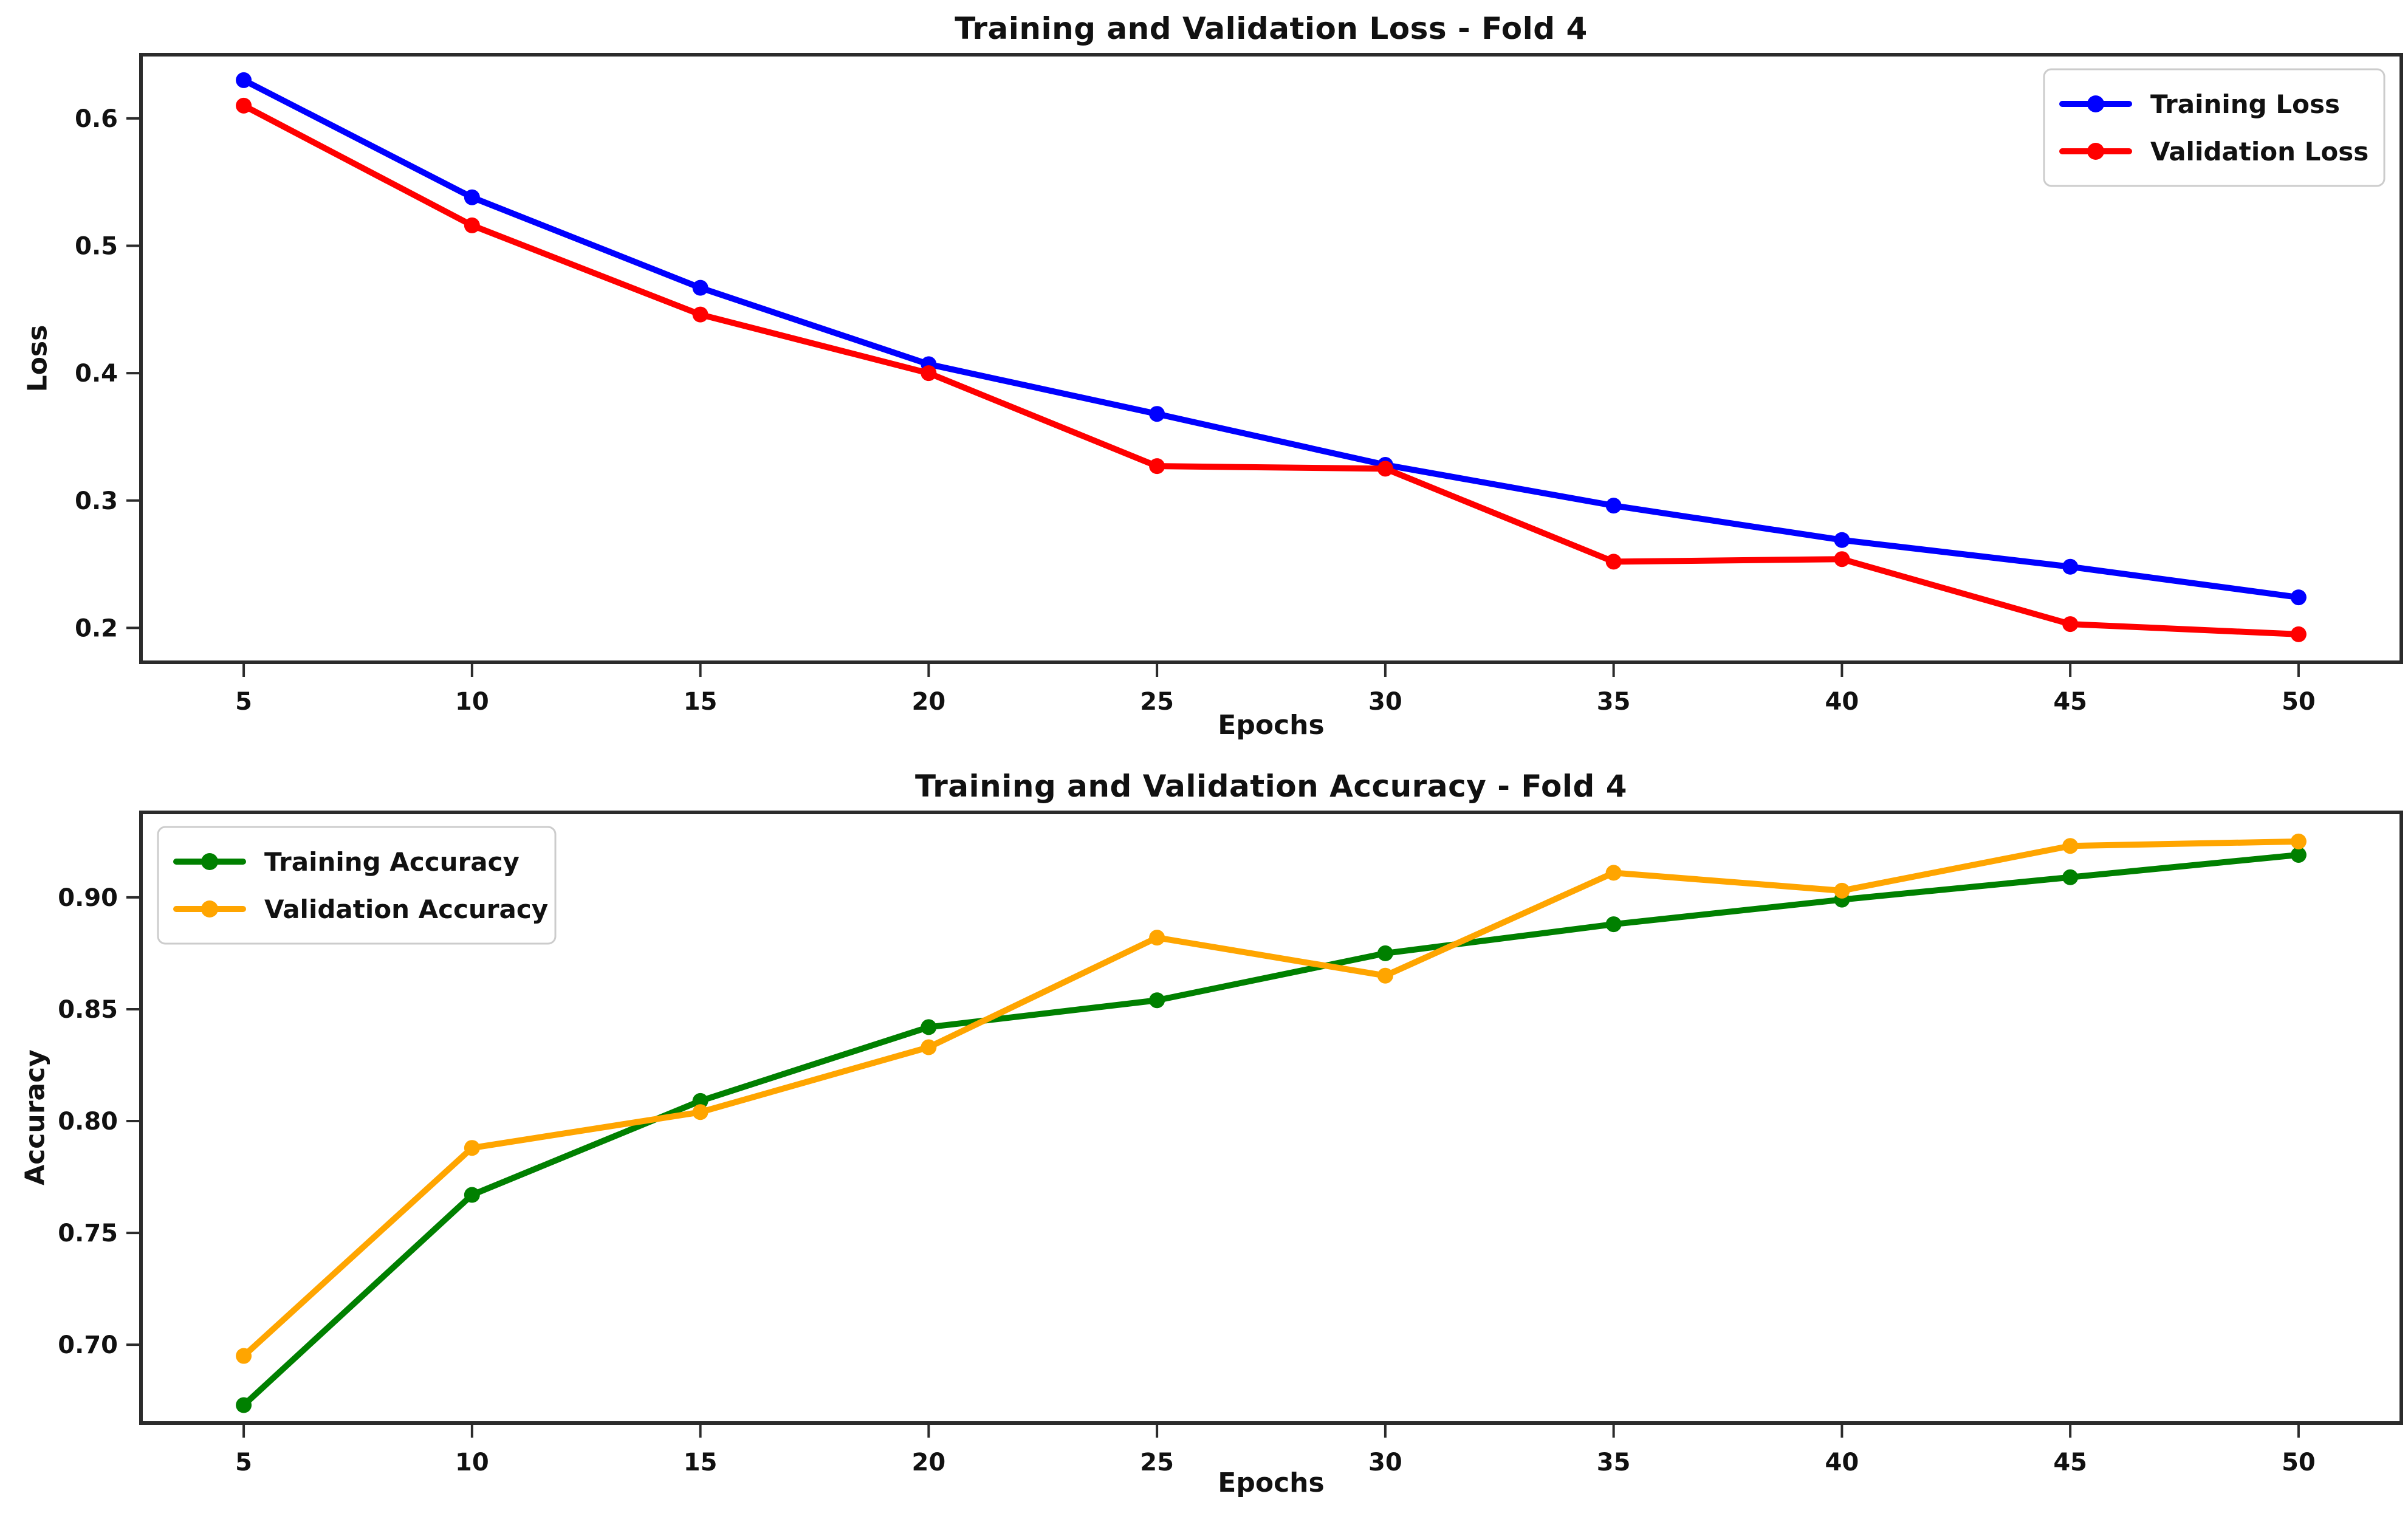  I want to click on y-tick-label: 0.80, so click(88, 1122).